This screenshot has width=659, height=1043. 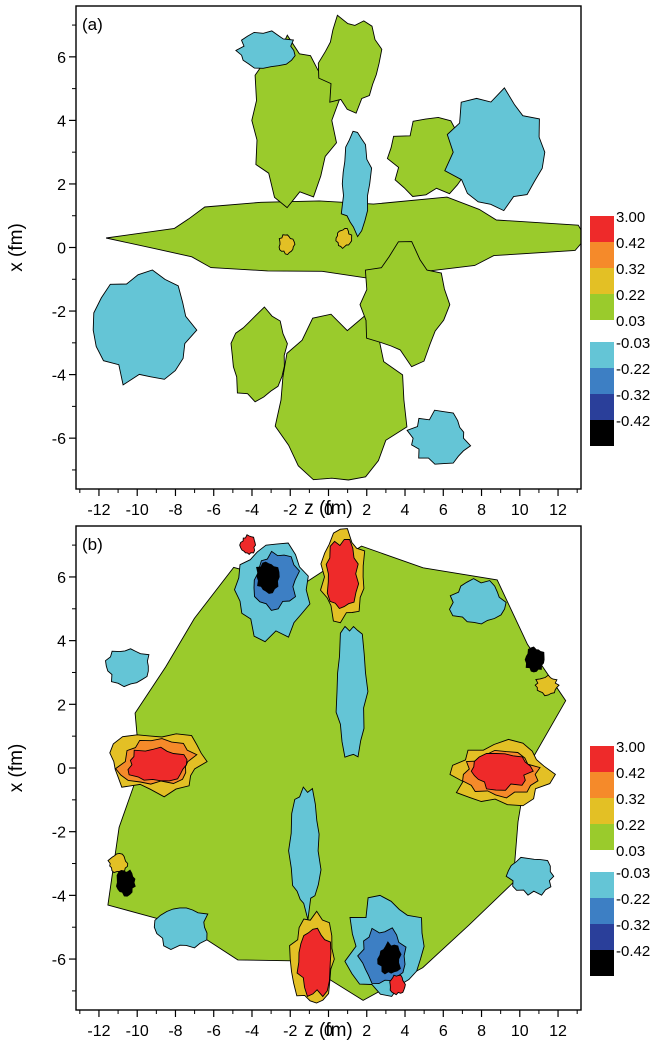 I want to click on panel-label: (a), so click(x=92, y=24).